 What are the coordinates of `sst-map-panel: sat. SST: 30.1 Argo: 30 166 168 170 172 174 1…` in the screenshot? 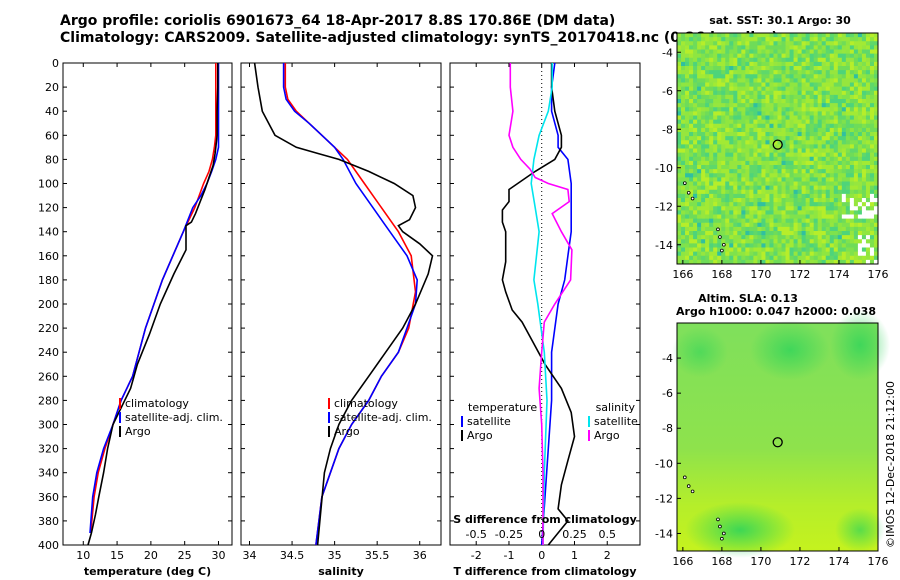 It's located at (771, 147).